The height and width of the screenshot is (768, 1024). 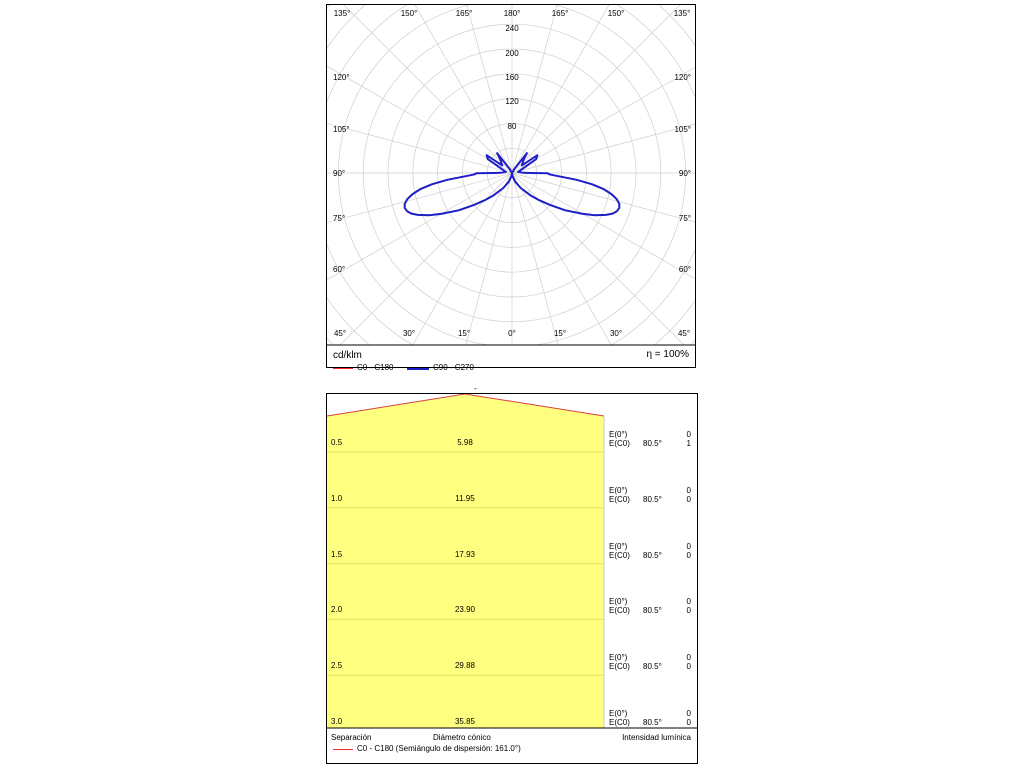 What do you see at coordinates (465, 498) in the screenshot?
I see `row-diameter: 11.95` at bounding box center [465, 498].